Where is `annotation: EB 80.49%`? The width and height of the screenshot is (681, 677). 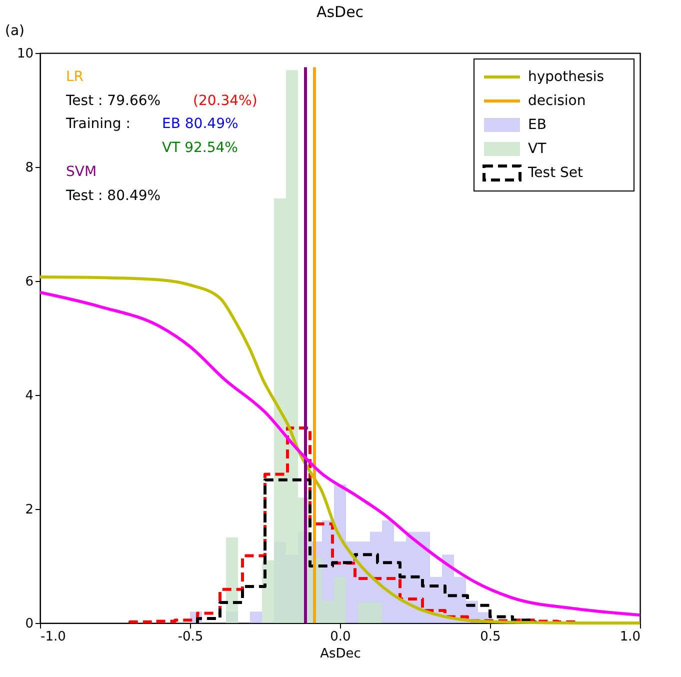 annotation: EB 80.49% is located at coordinates (200, 124).